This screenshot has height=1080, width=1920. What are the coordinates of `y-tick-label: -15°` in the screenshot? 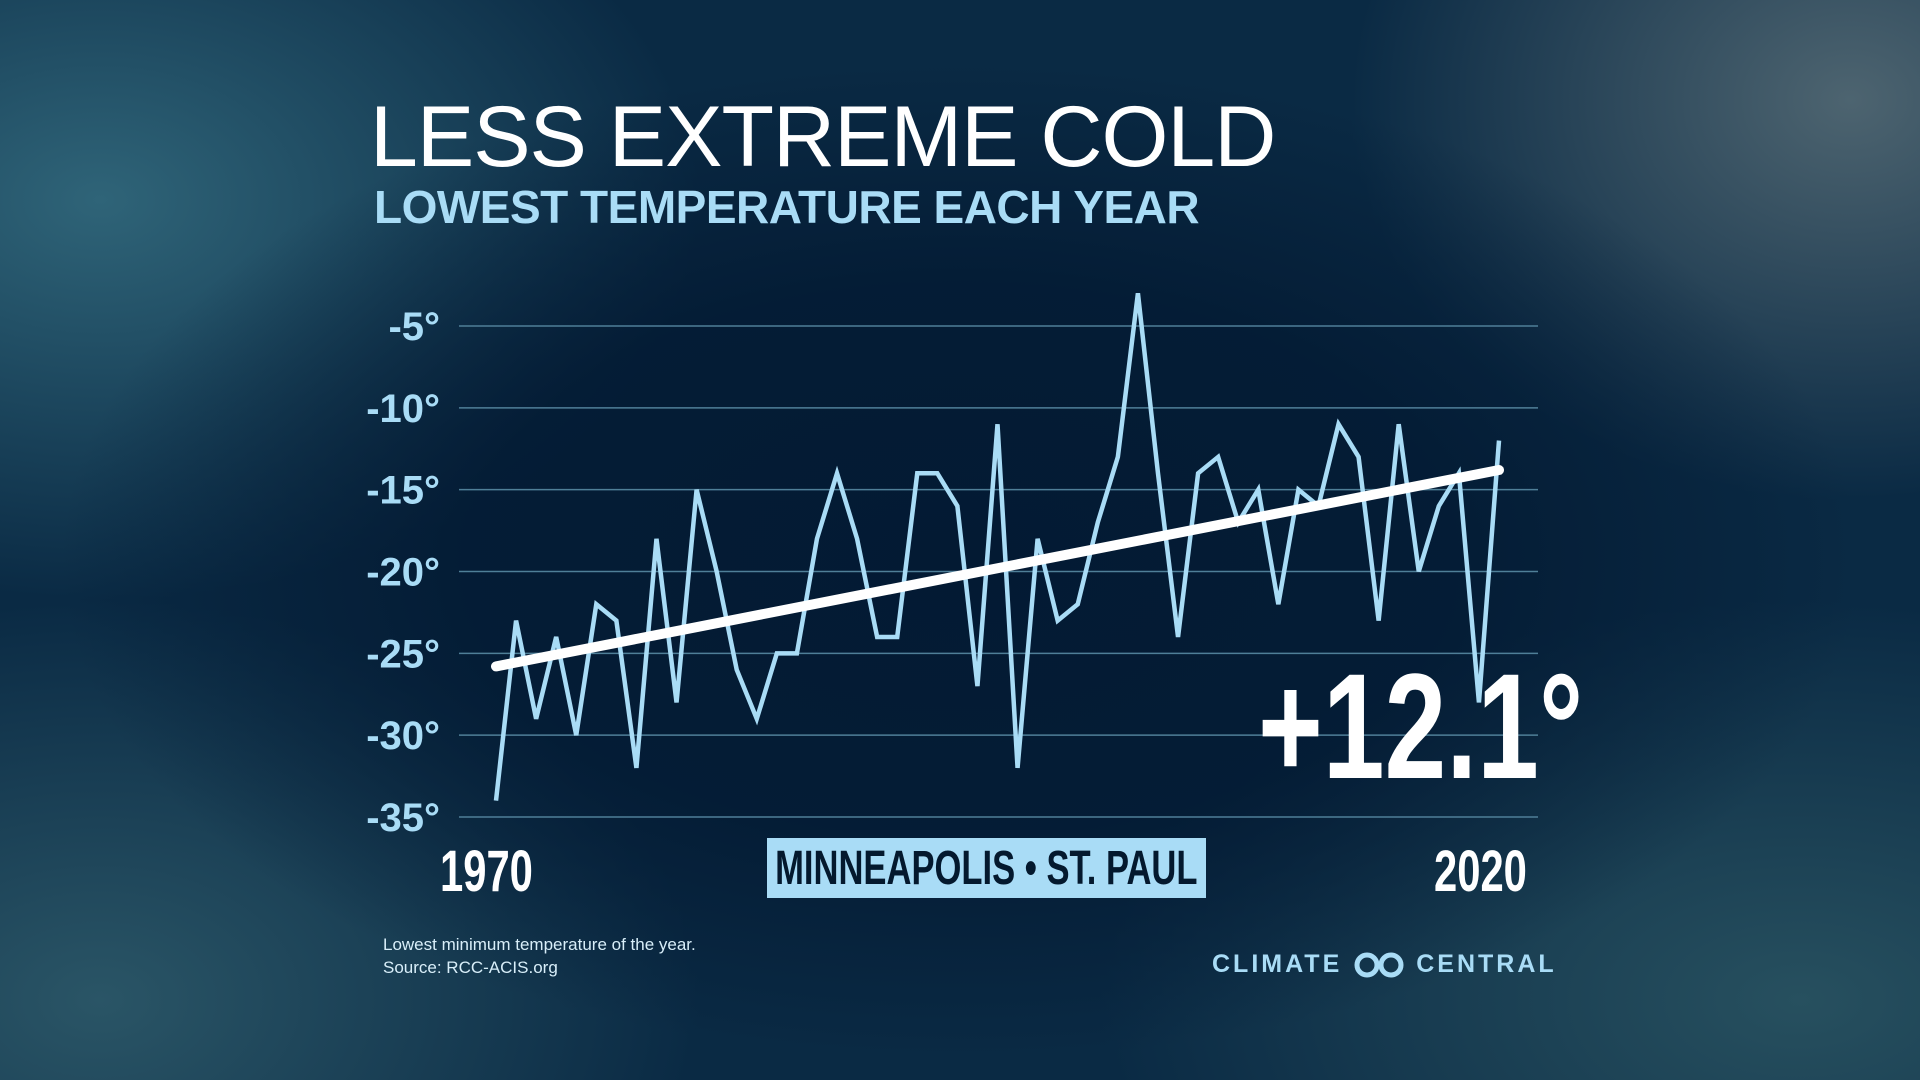 It's located at (403, 491).